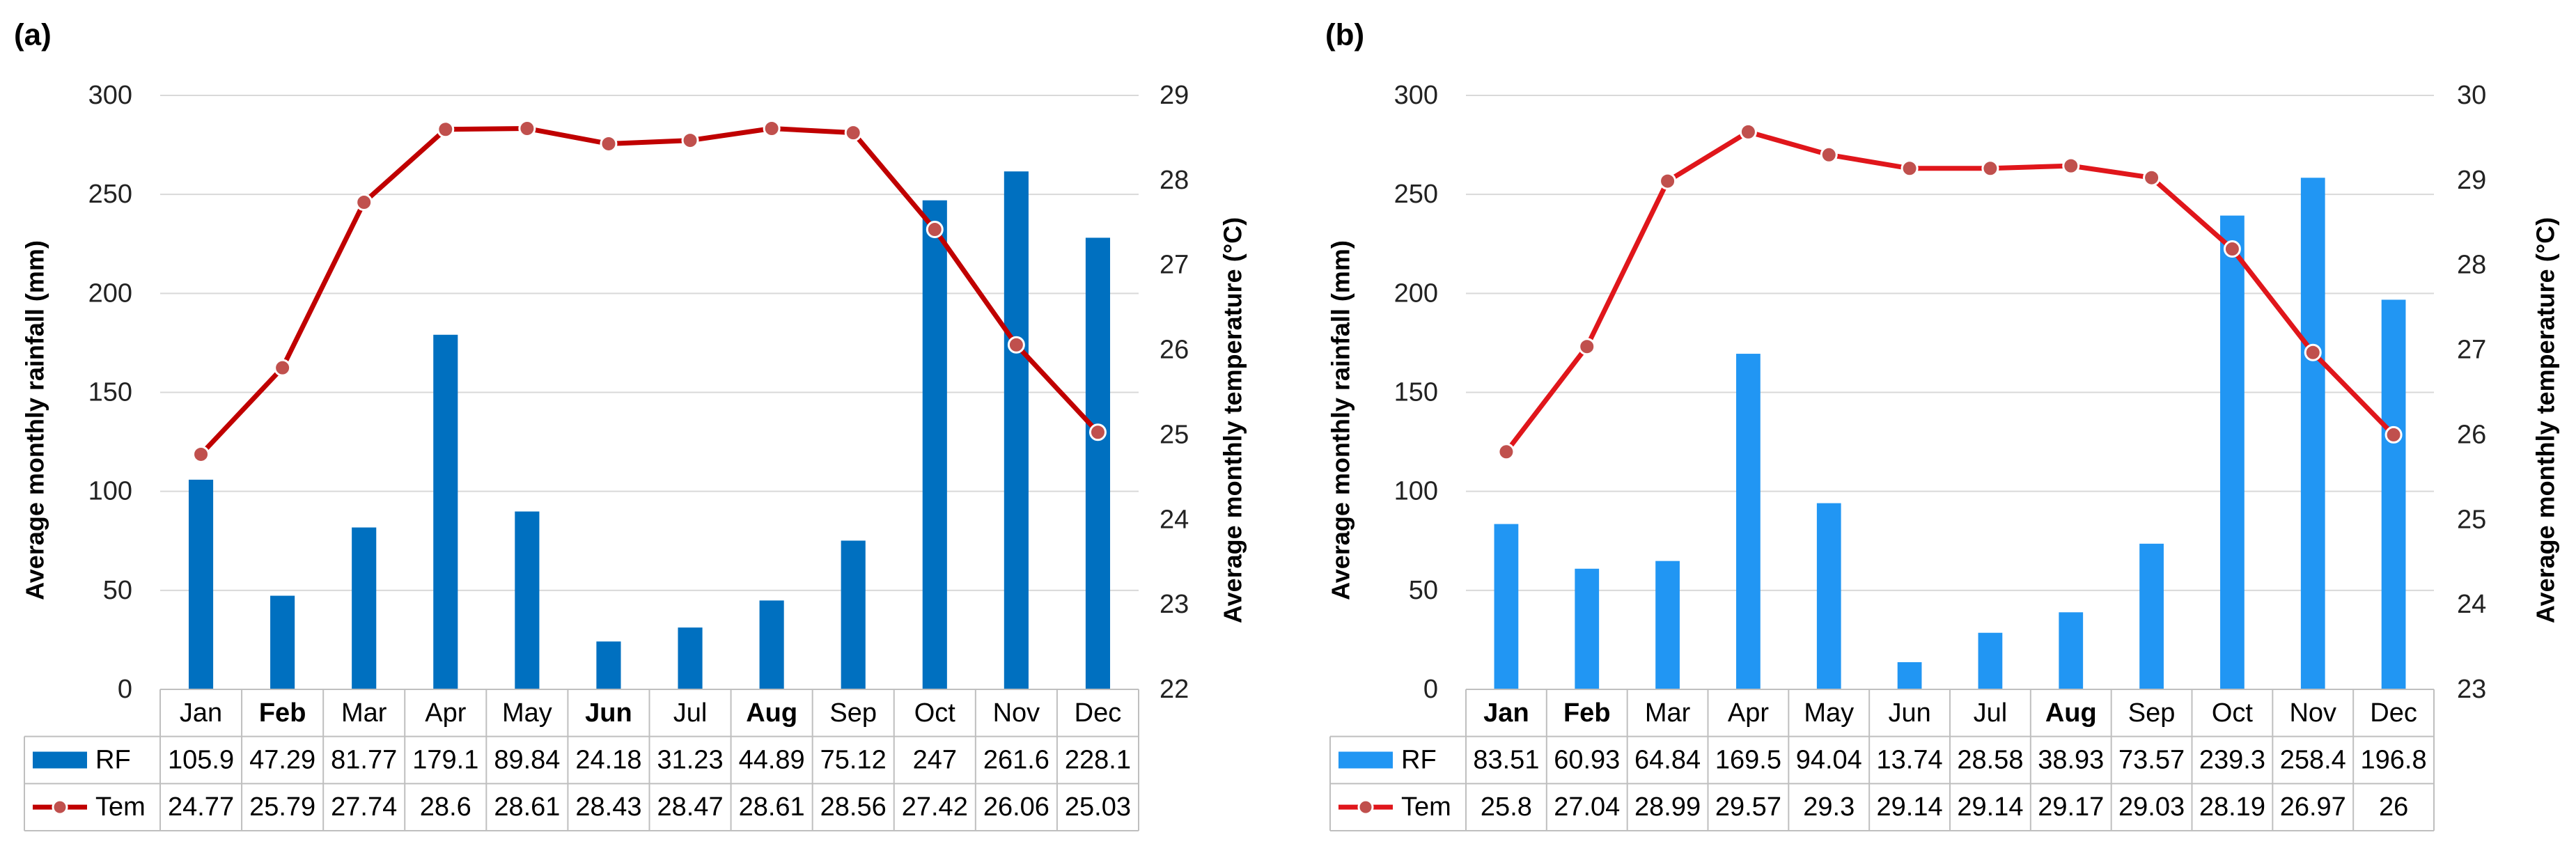  I want to click on table-value-tem: 29.14, so click(1910, 807).